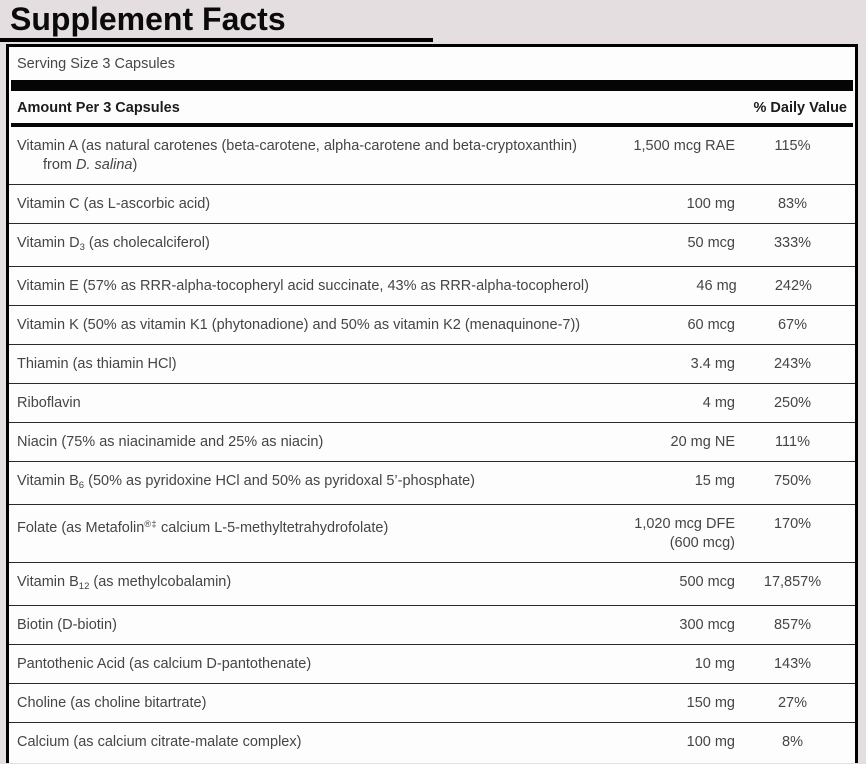 Image resolution: width=866 pixels, height=764 pixels. Describe the element at coordinates (48, 243) in the screenshot. I see `label-segment: Vitamin D` at that location.